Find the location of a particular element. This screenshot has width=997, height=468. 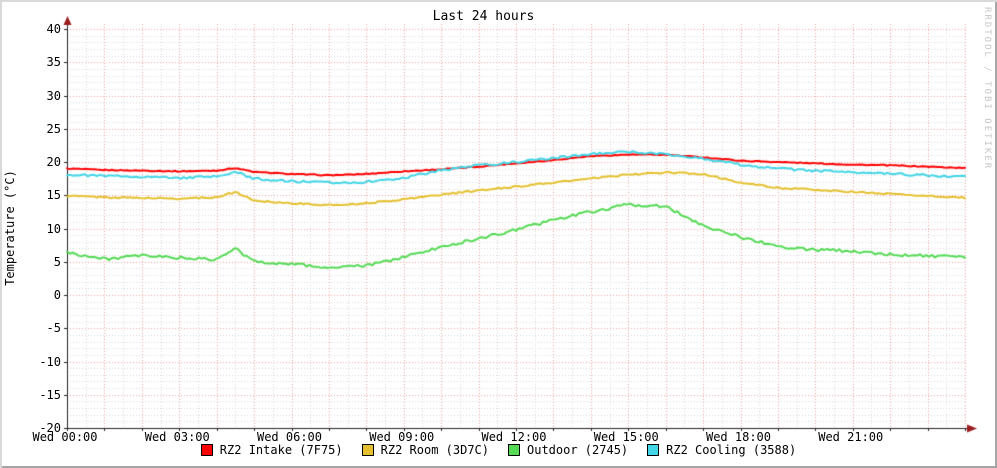

y-tick-label: 15 is located at coordinates (53, 195).